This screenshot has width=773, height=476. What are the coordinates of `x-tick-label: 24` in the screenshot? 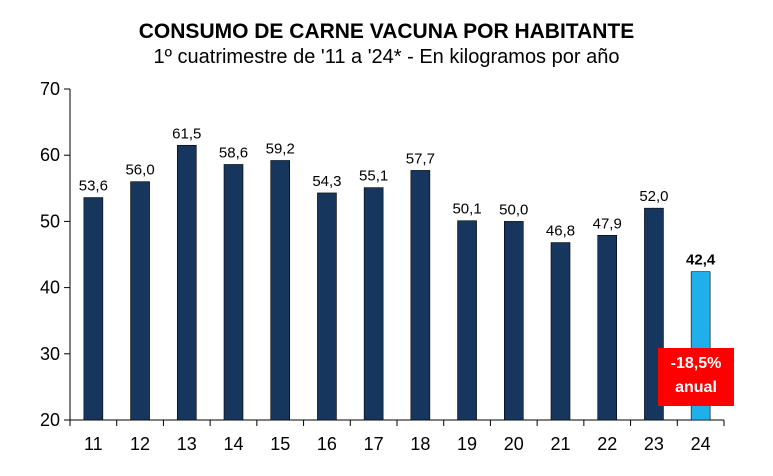 It's located at (701, 444).